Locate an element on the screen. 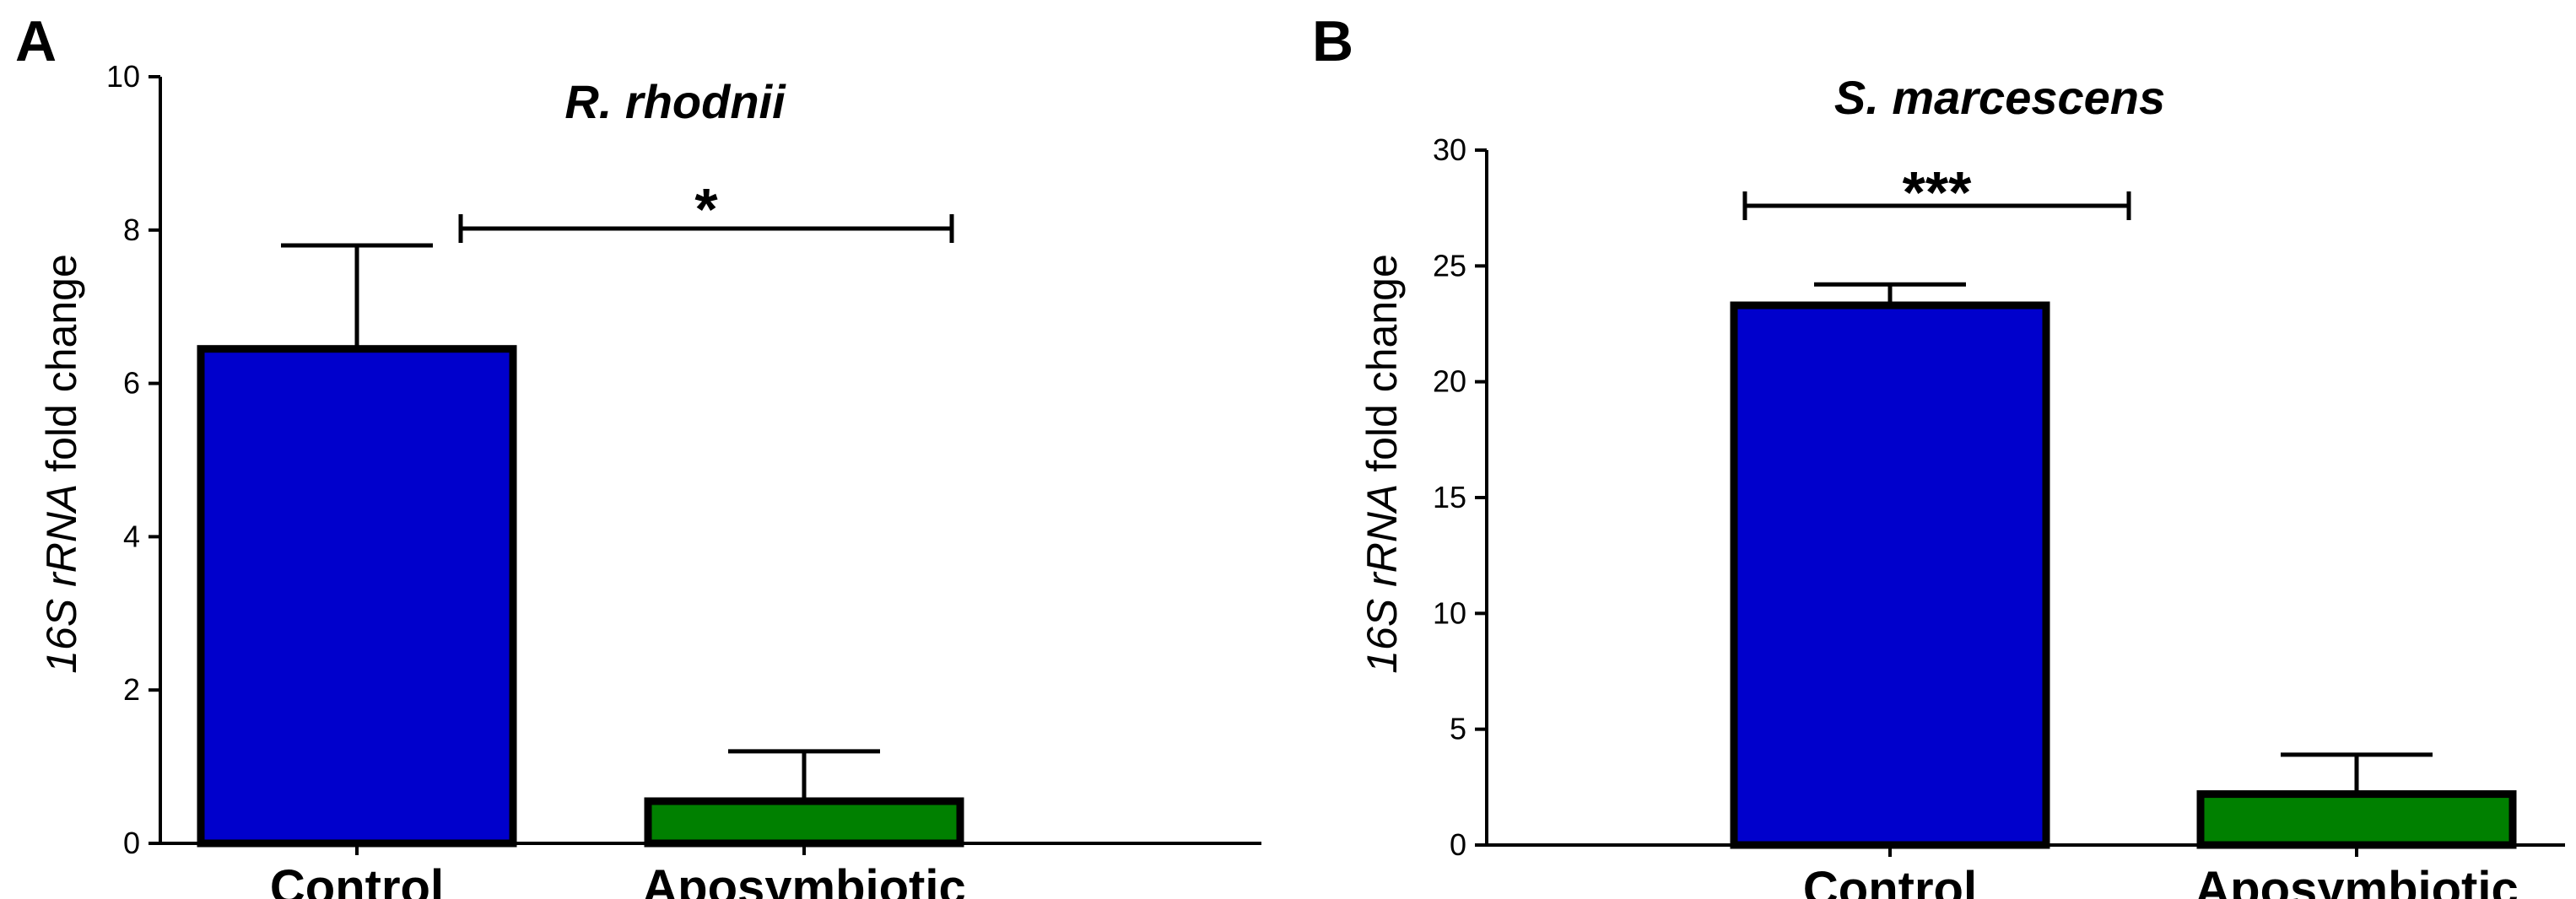 The image size is (2576, 899). panel-b-letter: B is located at coordinates (1332, 41).